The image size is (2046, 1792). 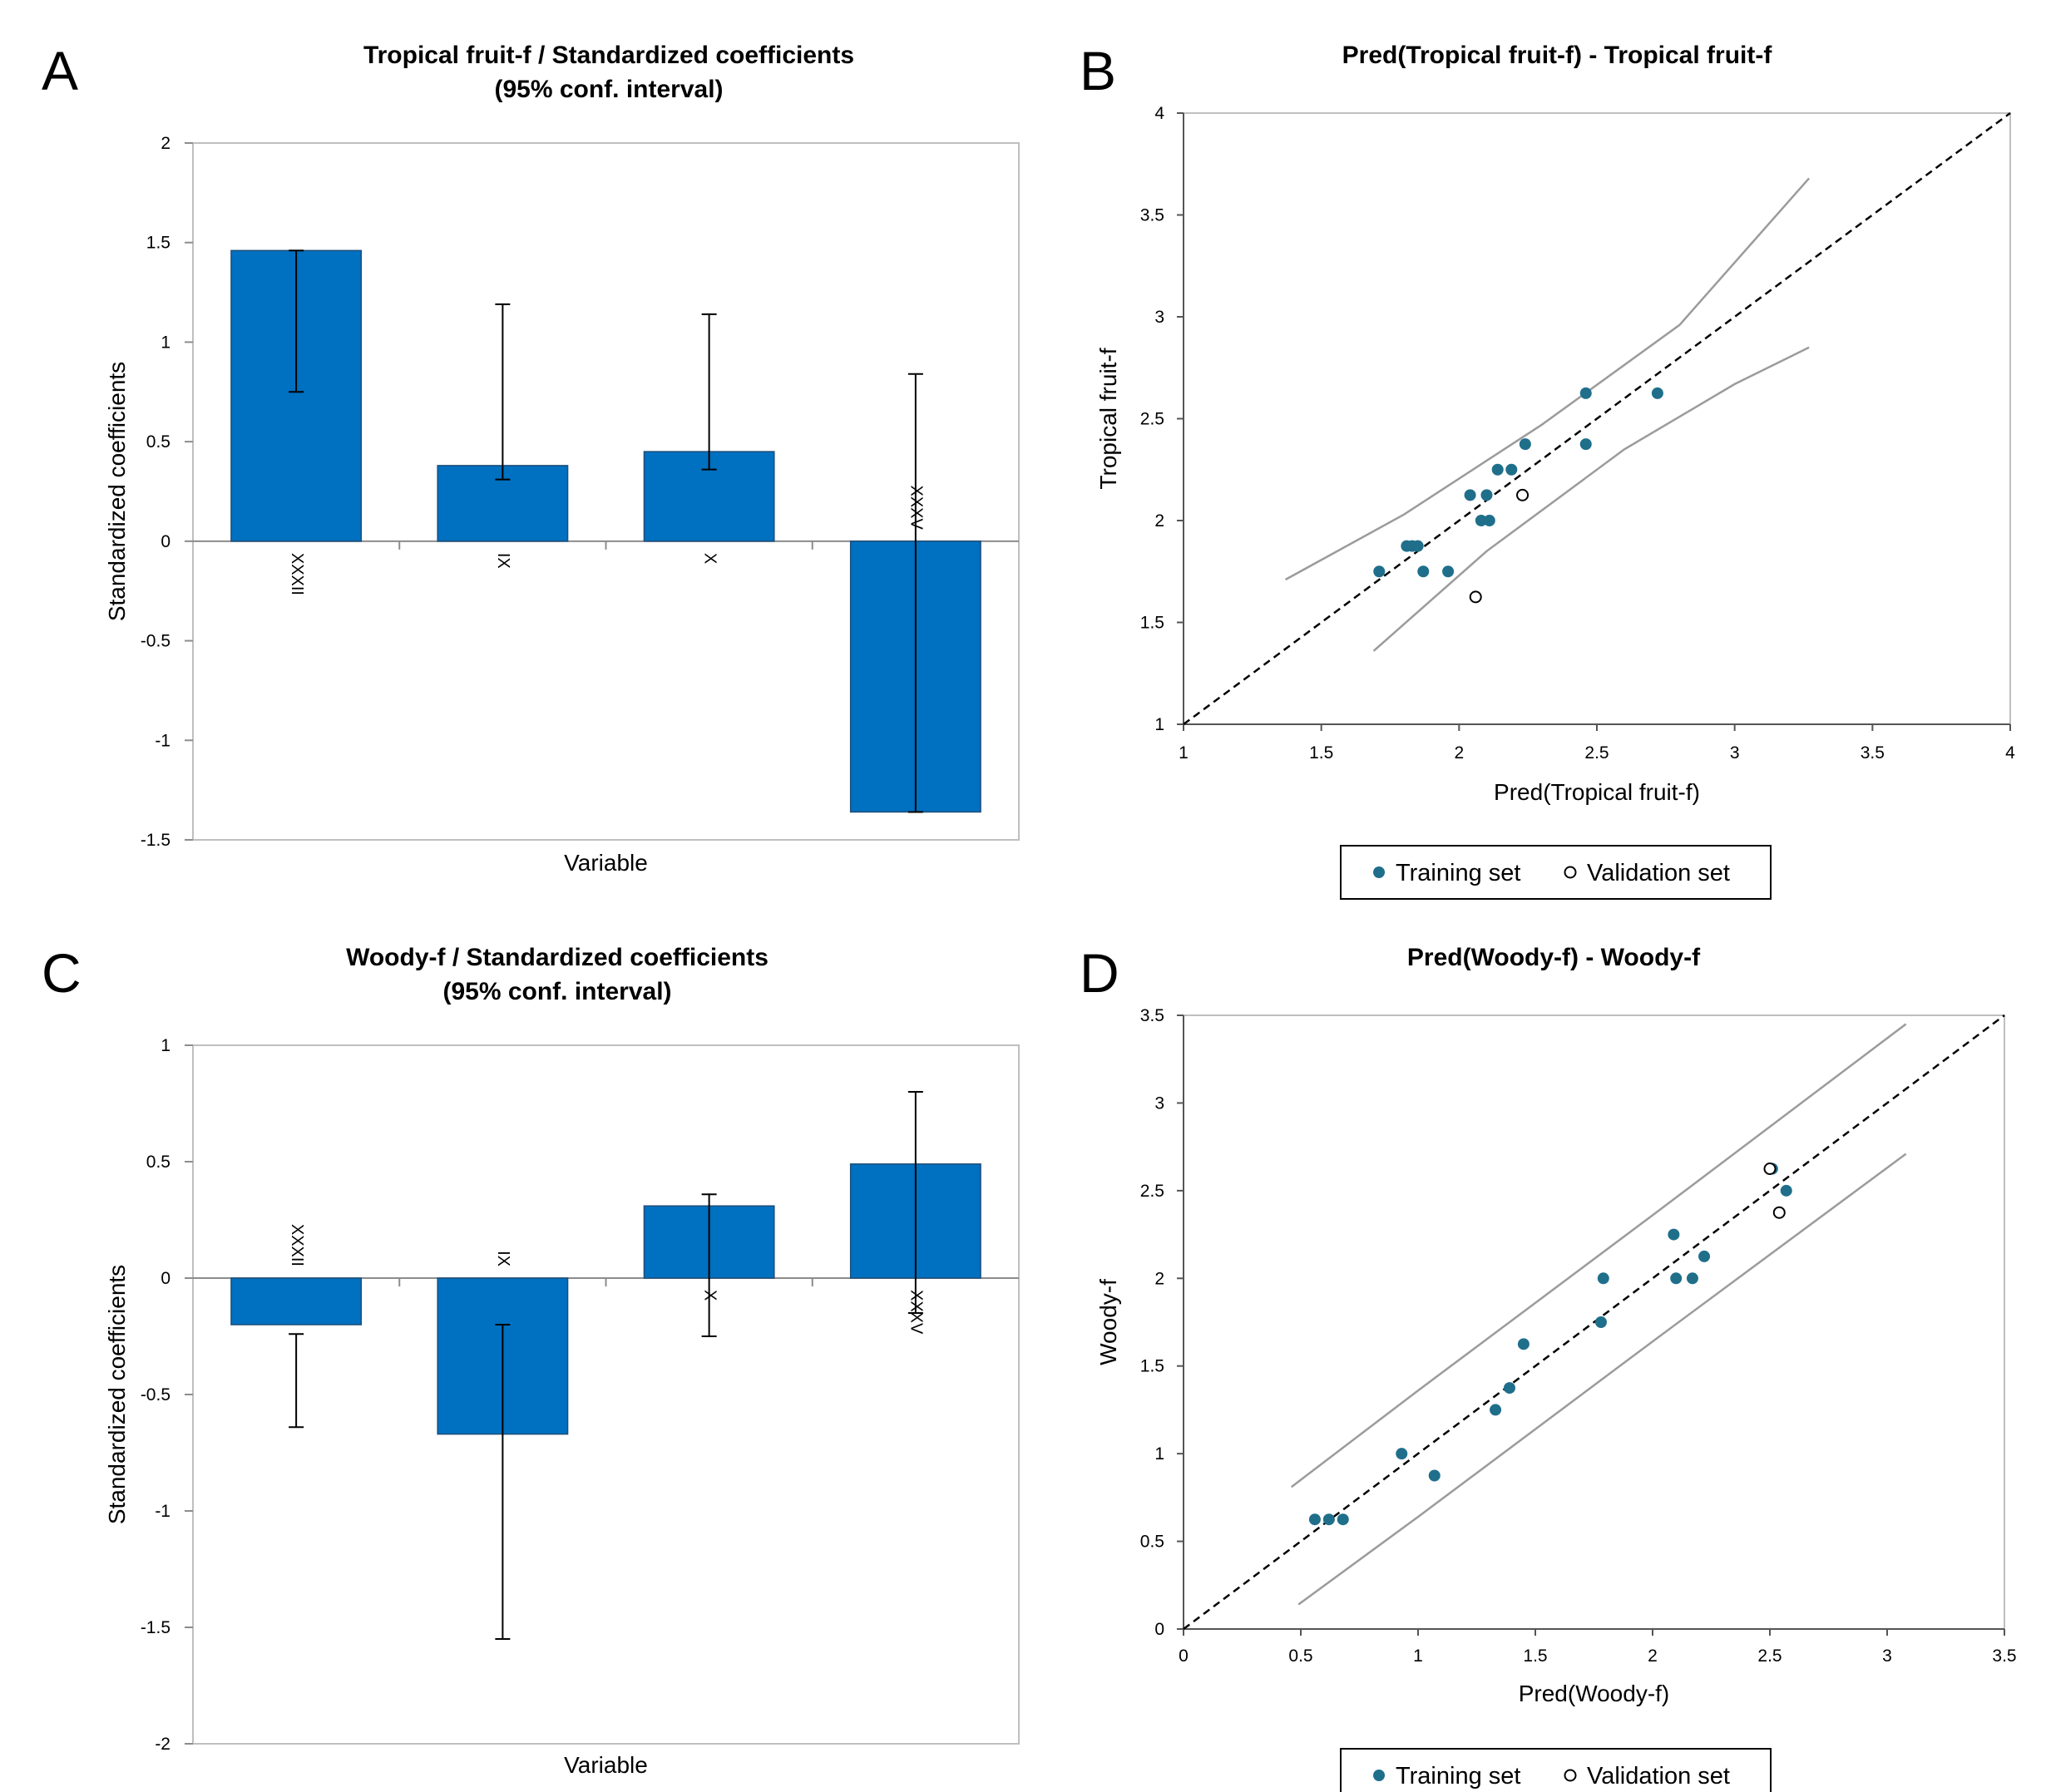 I want to click on y-tick-label: 2.5, so click(x=1152, y=419).